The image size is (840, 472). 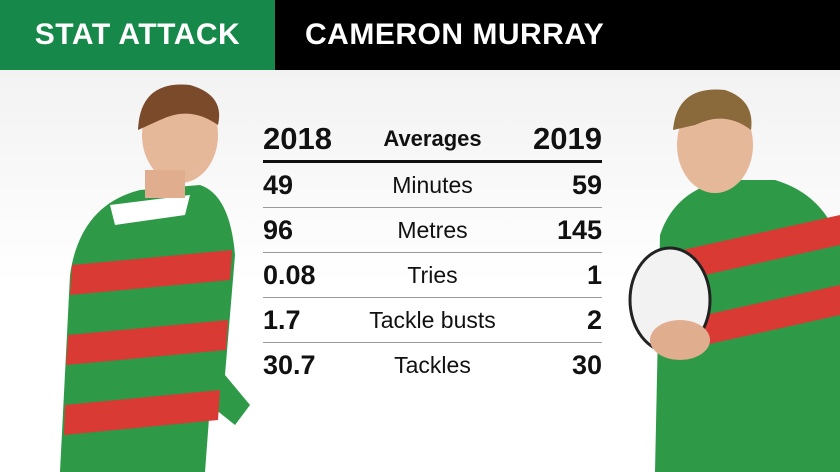 I want to click on stat-value: 2, so click(x=594, y=319).